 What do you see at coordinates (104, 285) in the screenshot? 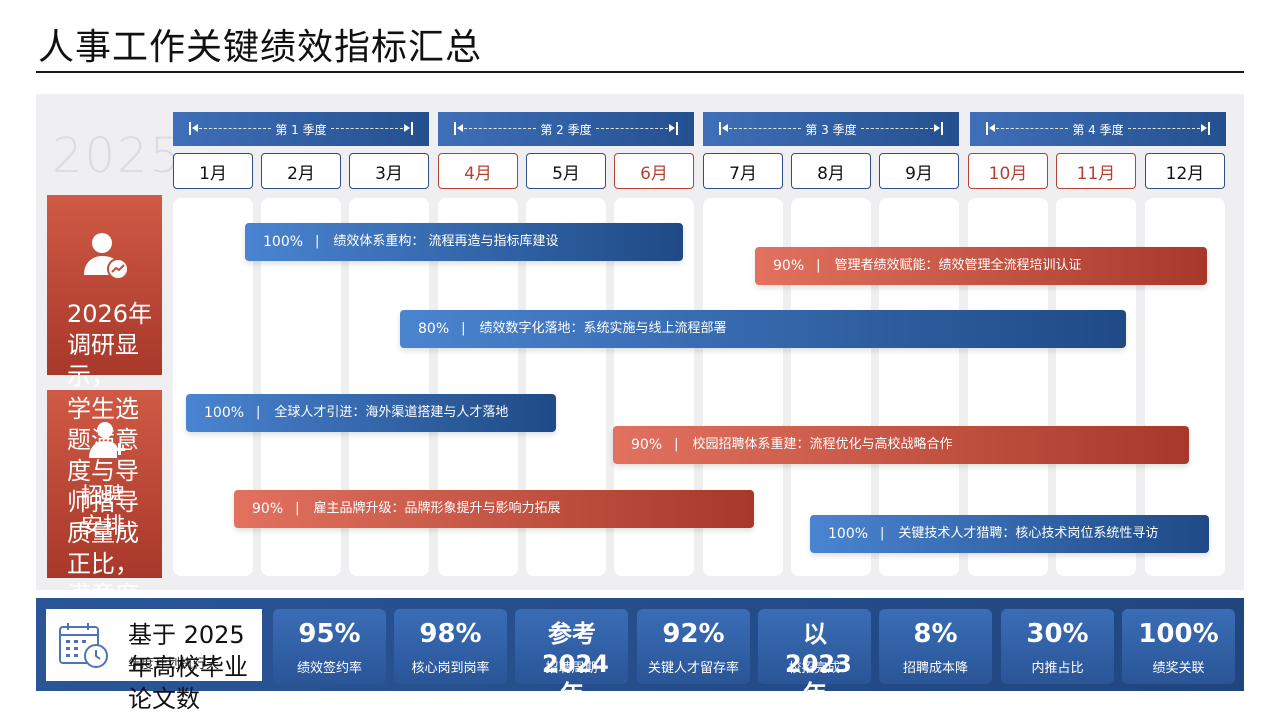
I see `side-panel-performance` at bounding box center [104, 285].